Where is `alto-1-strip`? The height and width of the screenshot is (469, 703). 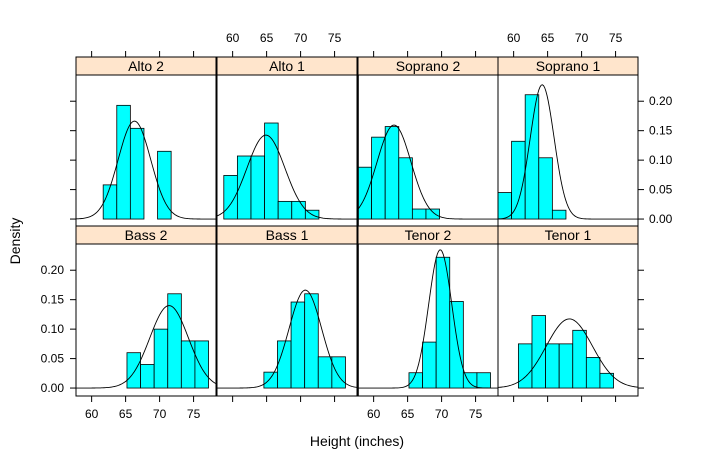
alto-1-strip is located at coordinates (287, 66).